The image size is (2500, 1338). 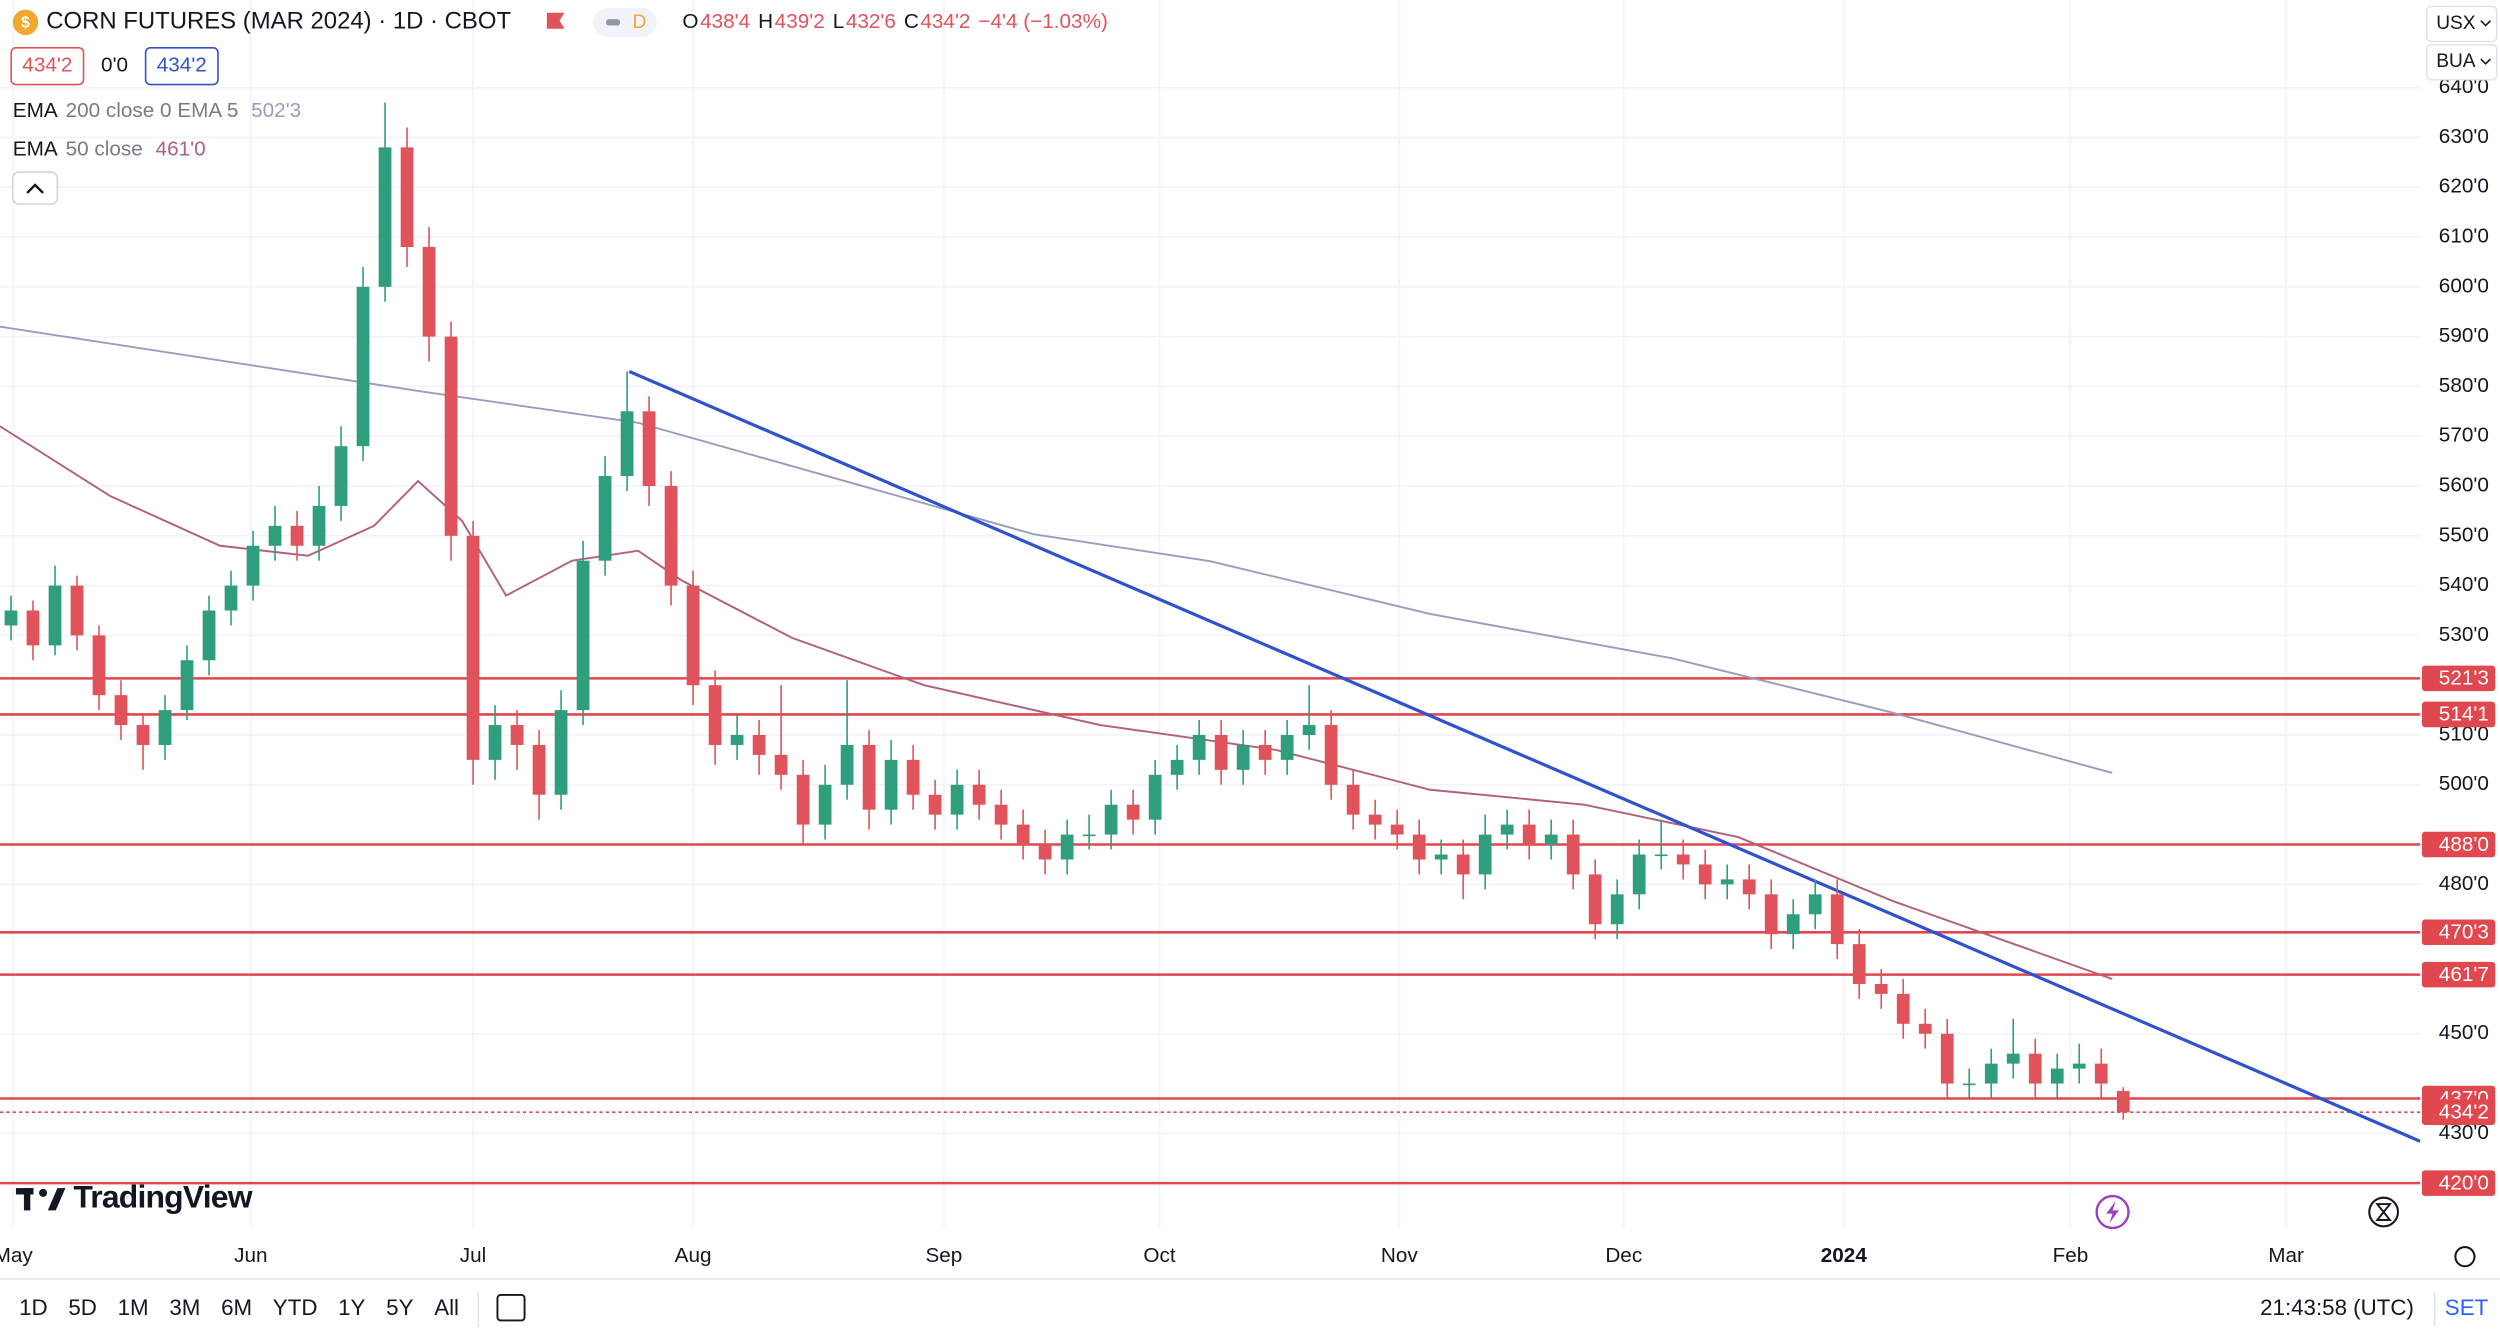 I want to click on replay-button, so click(x=2383, y=1212).